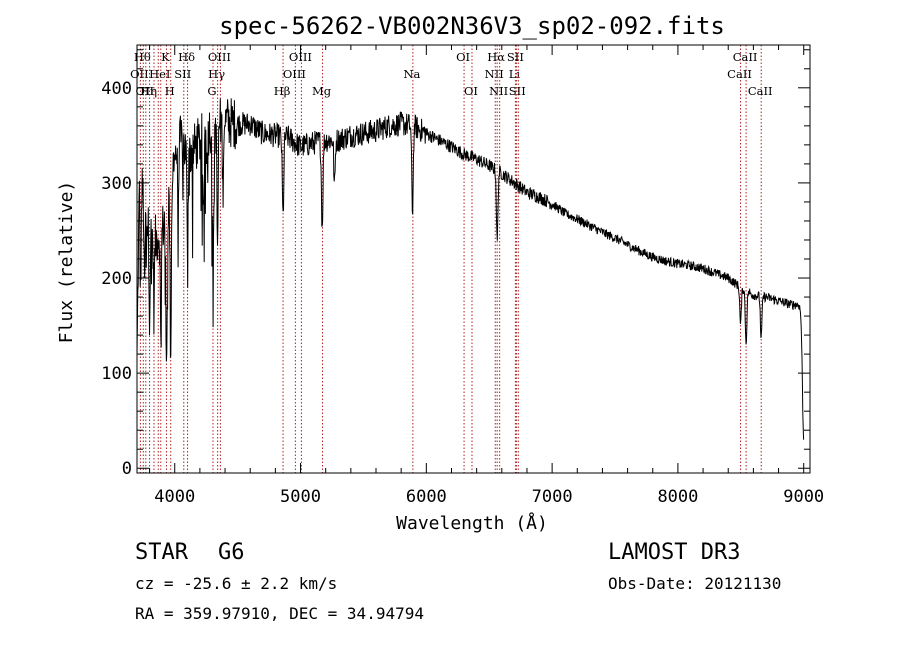 The image size is (900, 649). What do you see at coordinates (695, 583) in the screenshot?
I see `obs-date-text: Obs-Date: 20121130` at bounding box center [695, 583].